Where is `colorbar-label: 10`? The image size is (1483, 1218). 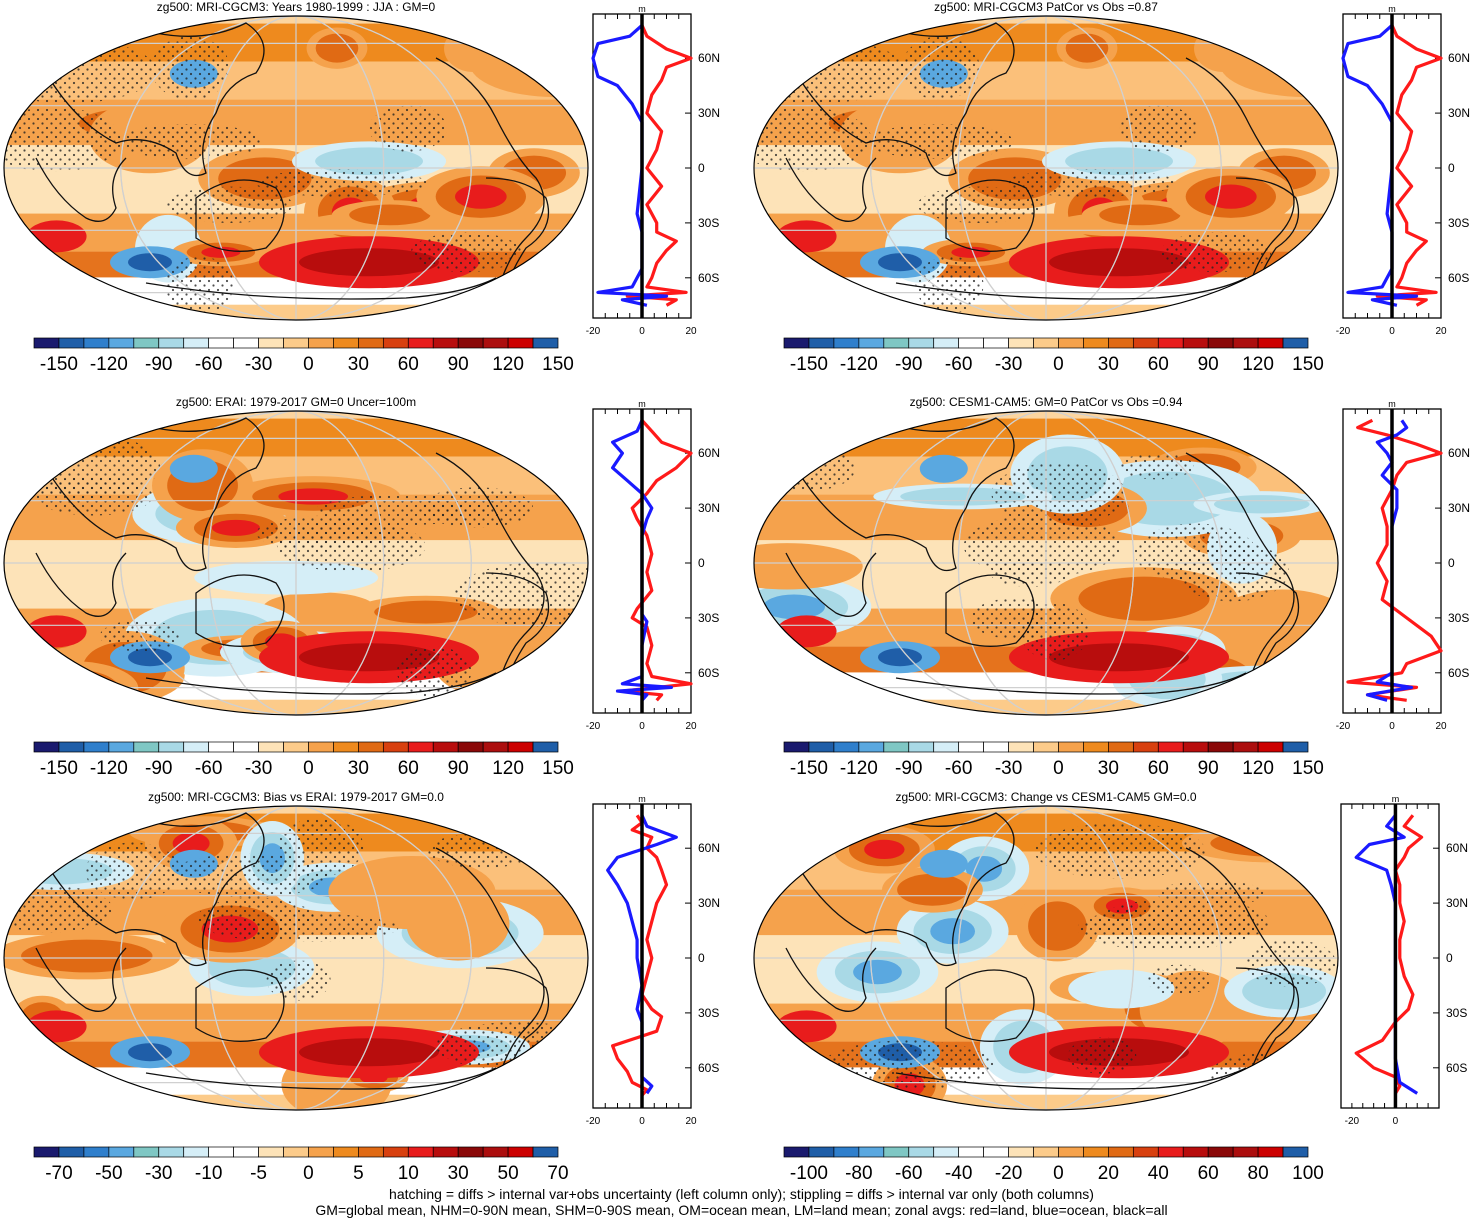
colorbar-label: 10 is located at coordinates (408, 1173).